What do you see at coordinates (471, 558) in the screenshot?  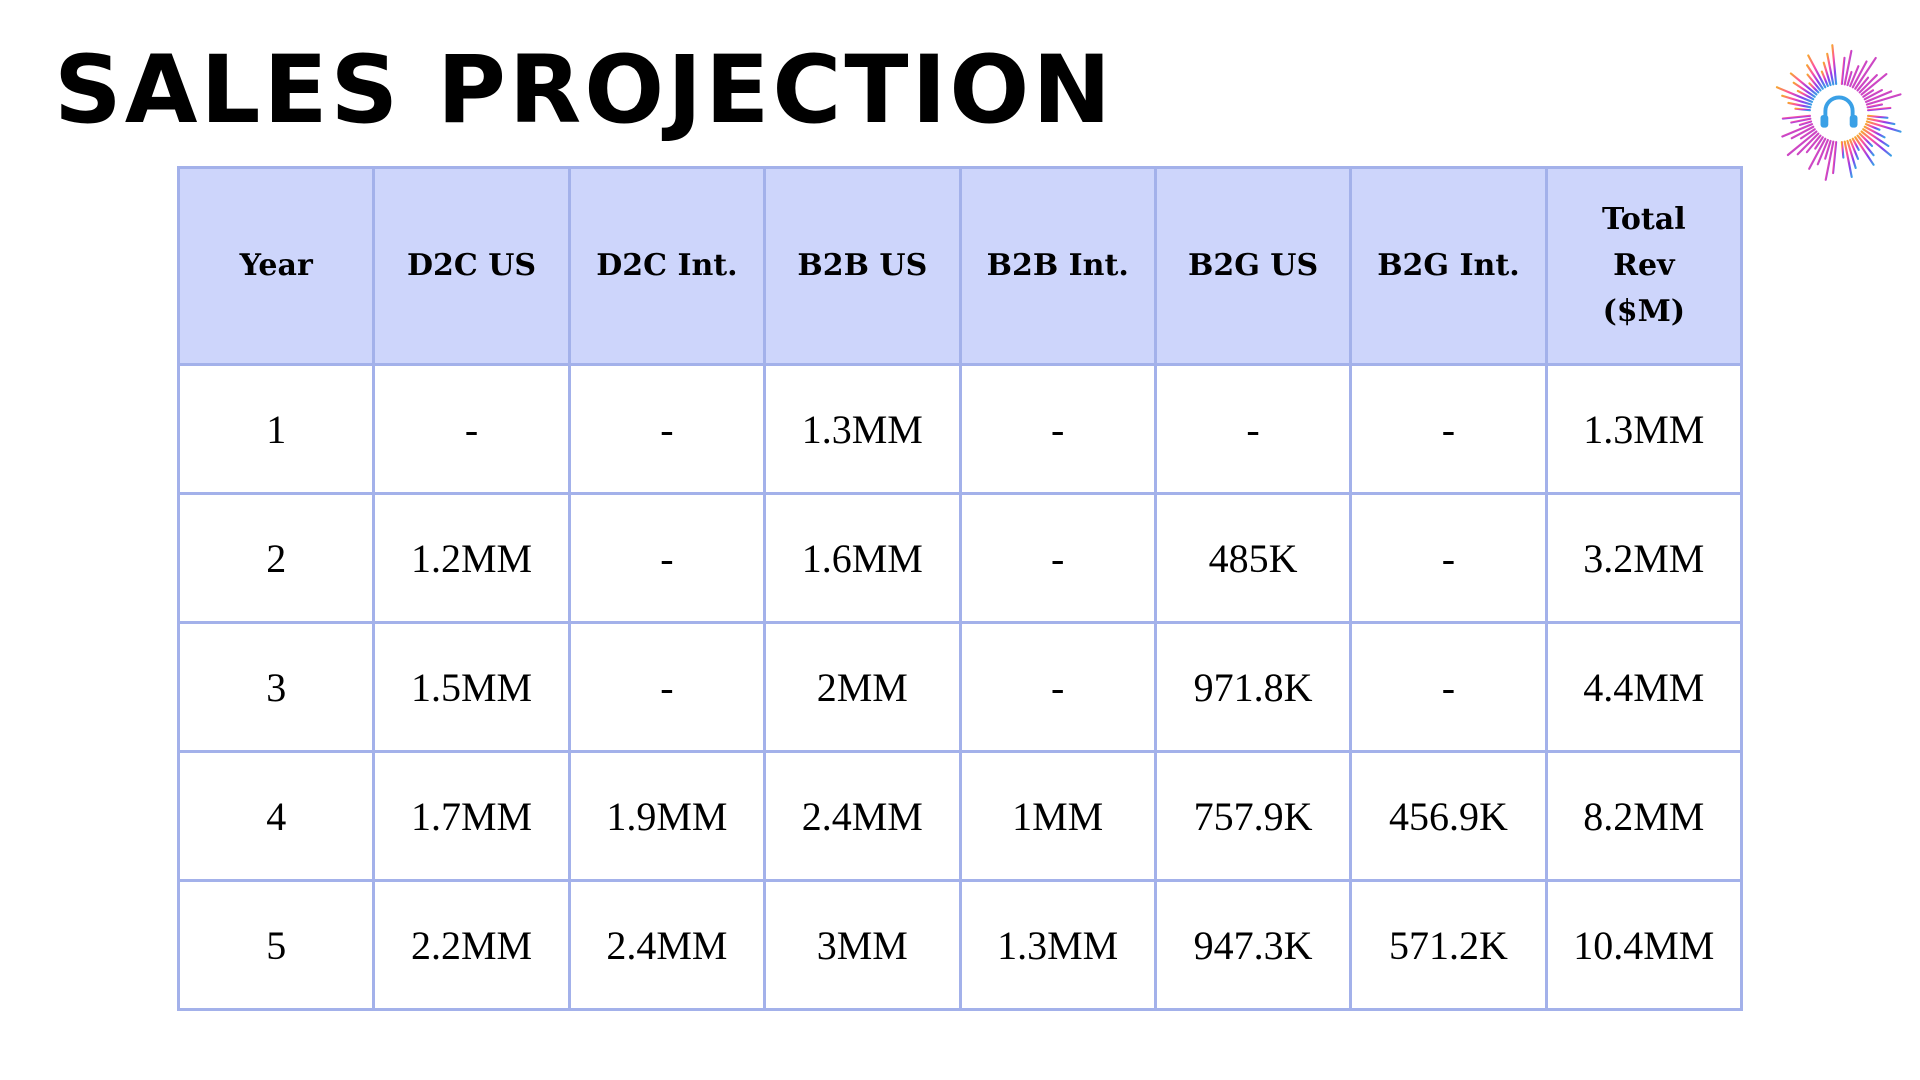 I see `cell-d2c-us: 1.2MM` at bounding box center [471, 558].